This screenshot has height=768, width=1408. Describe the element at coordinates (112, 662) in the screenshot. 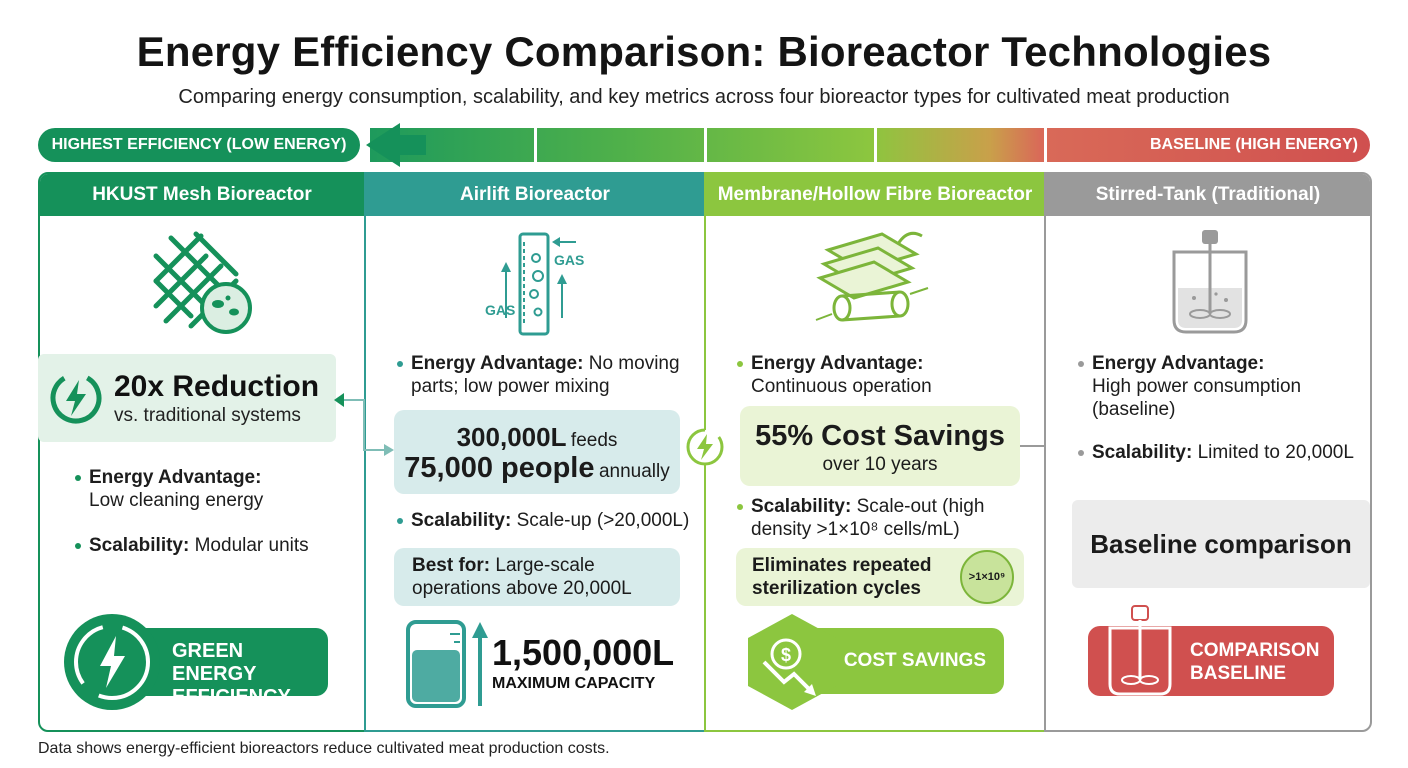

I see `leaf-bolt-icon` at that location.